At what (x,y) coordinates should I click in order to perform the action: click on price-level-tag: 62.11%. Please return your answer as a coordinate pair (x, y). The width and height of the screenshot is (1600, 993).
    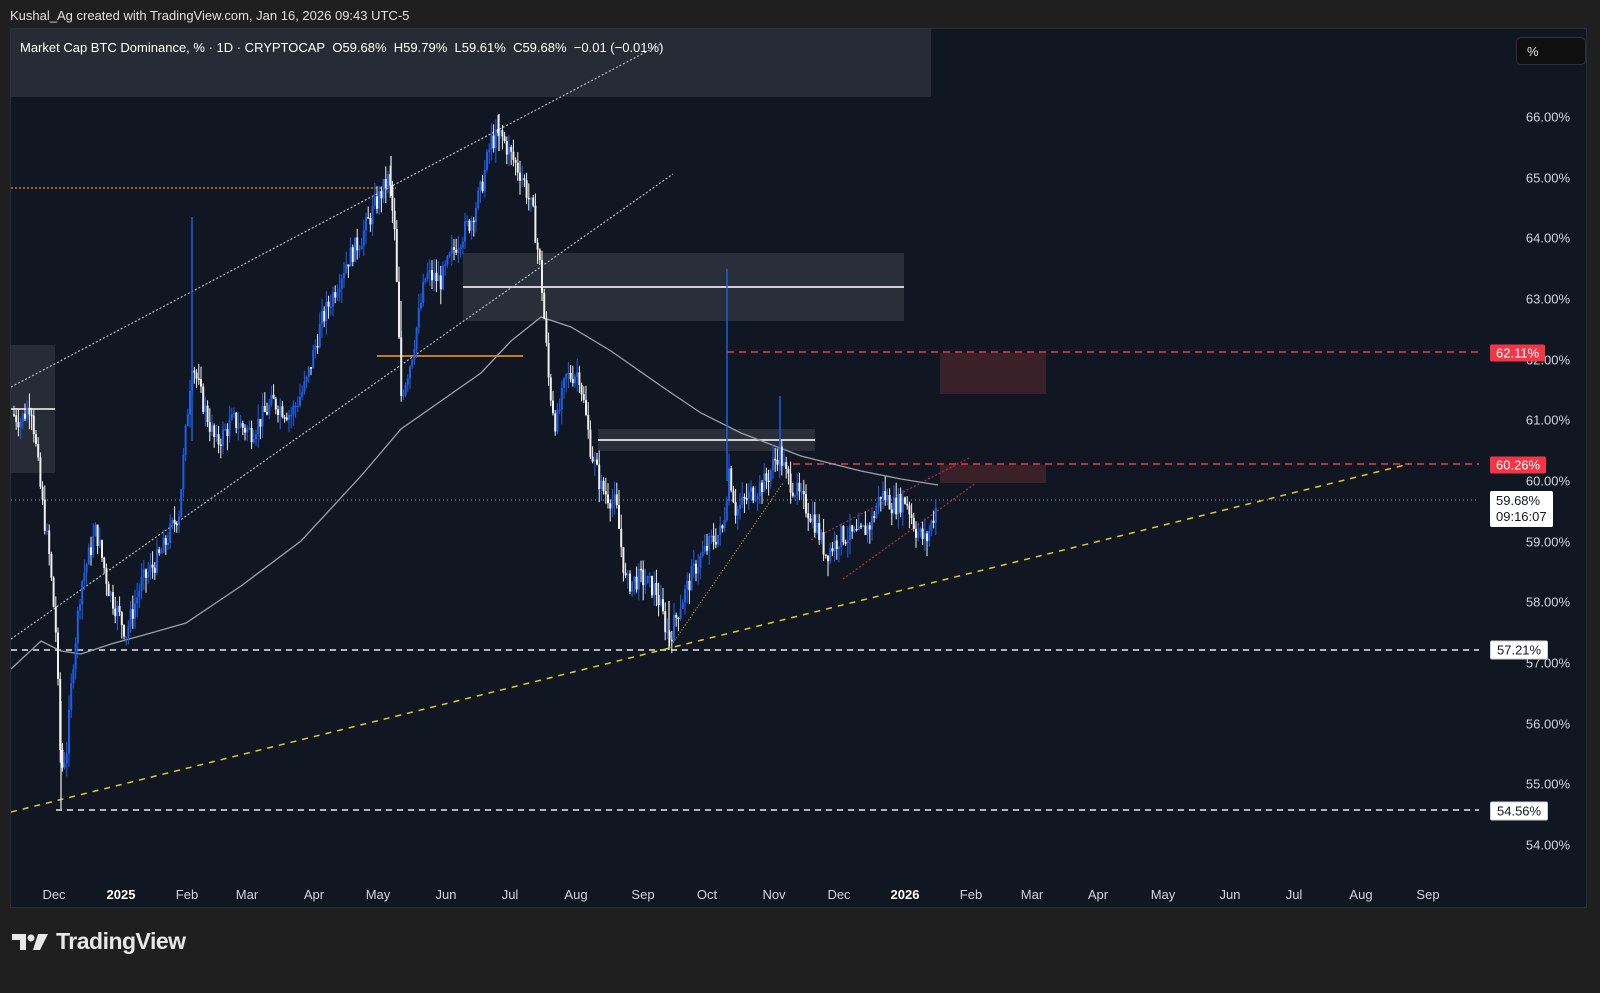
    Looking at the image, I should click on (1518, 353).